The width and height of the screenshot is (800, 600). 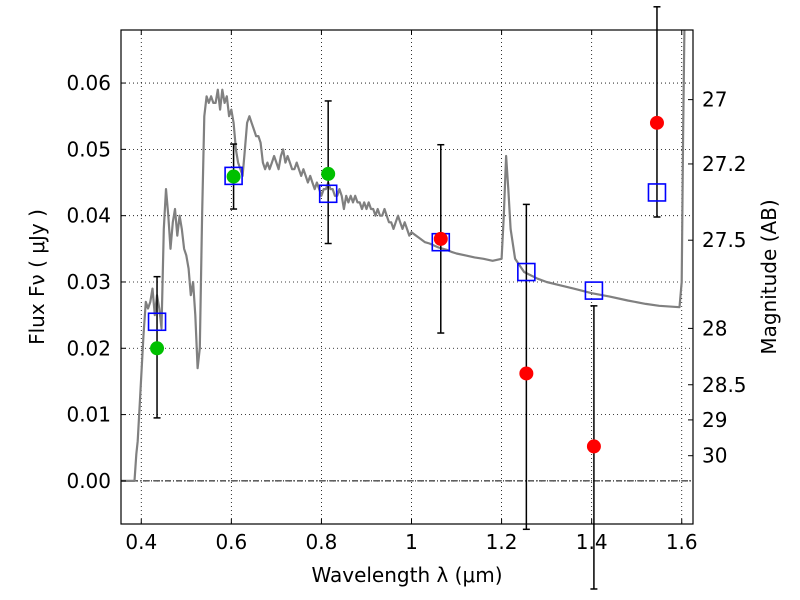 What do you see at coordinates (682, 542) in the screenshot?
I see `x-tick-label: 1.6` at bounding box center [682, 542].